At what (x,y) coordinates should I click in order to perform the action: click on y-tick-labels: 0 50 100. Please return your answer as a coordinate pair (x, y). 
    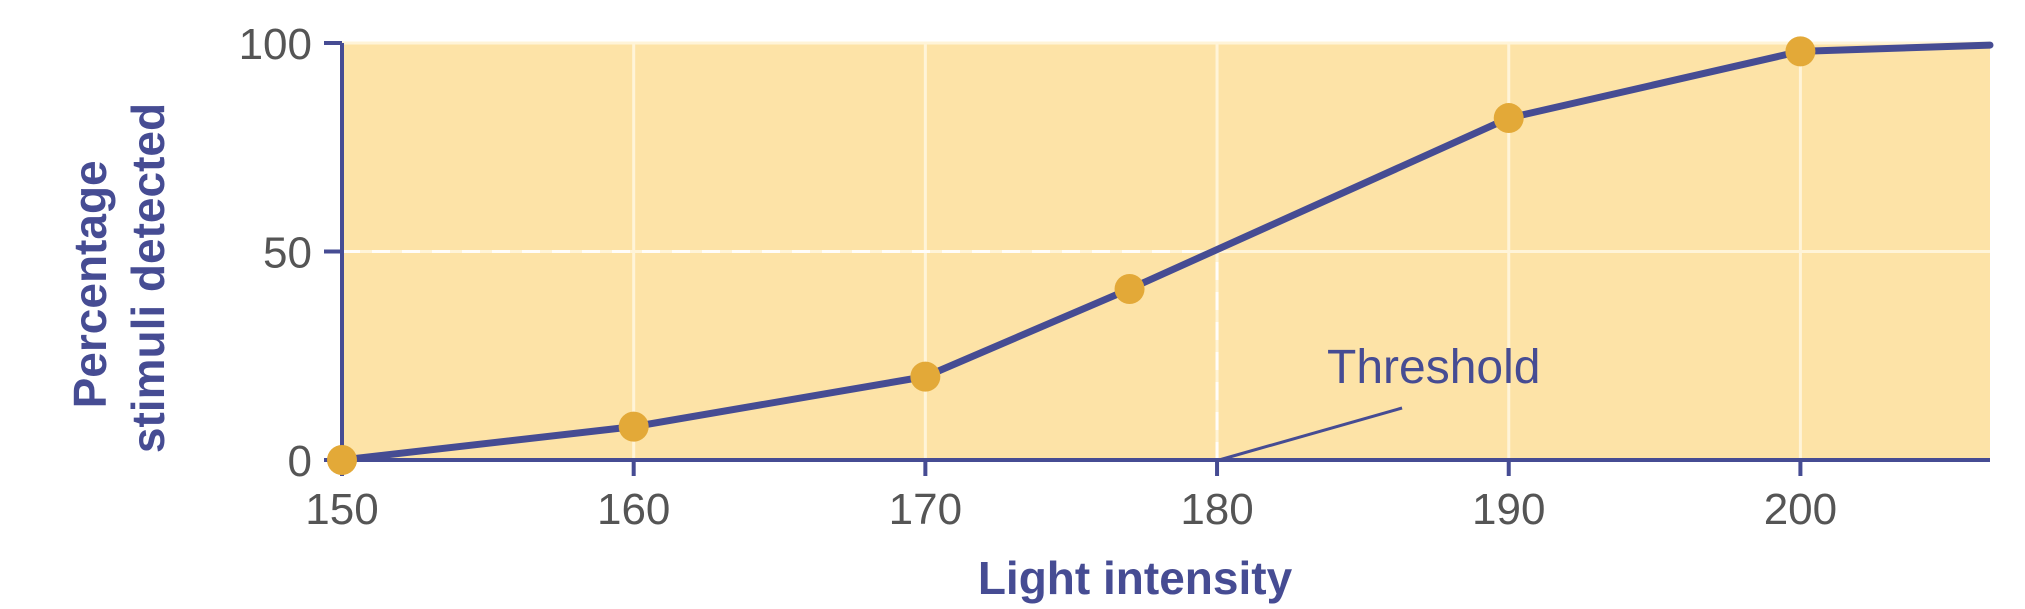
    Looking at the image, I should click on (275, 253).